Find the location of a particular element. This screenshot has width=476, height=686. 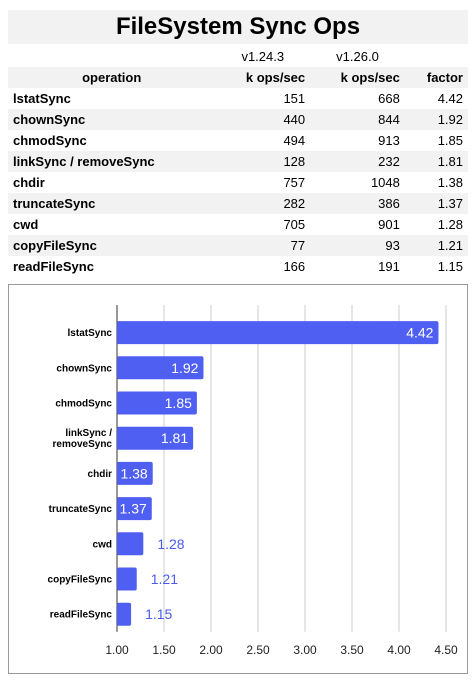

row-kops-a: 757 is located at coordinates (294, 182).